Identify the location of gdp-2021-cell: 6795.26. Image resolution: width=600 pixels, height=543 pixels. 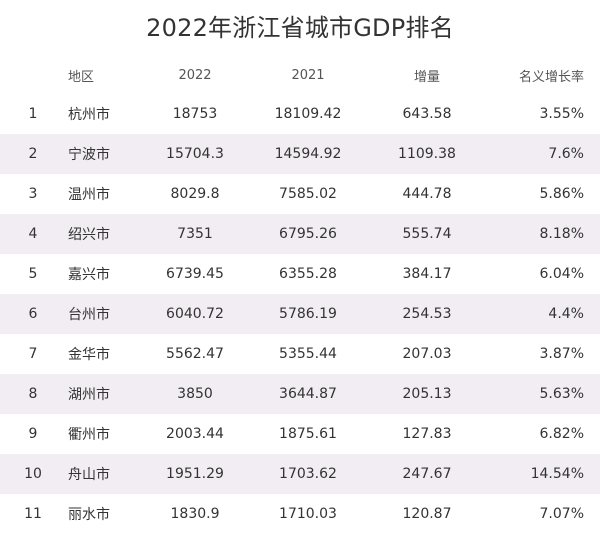
(308, 234).